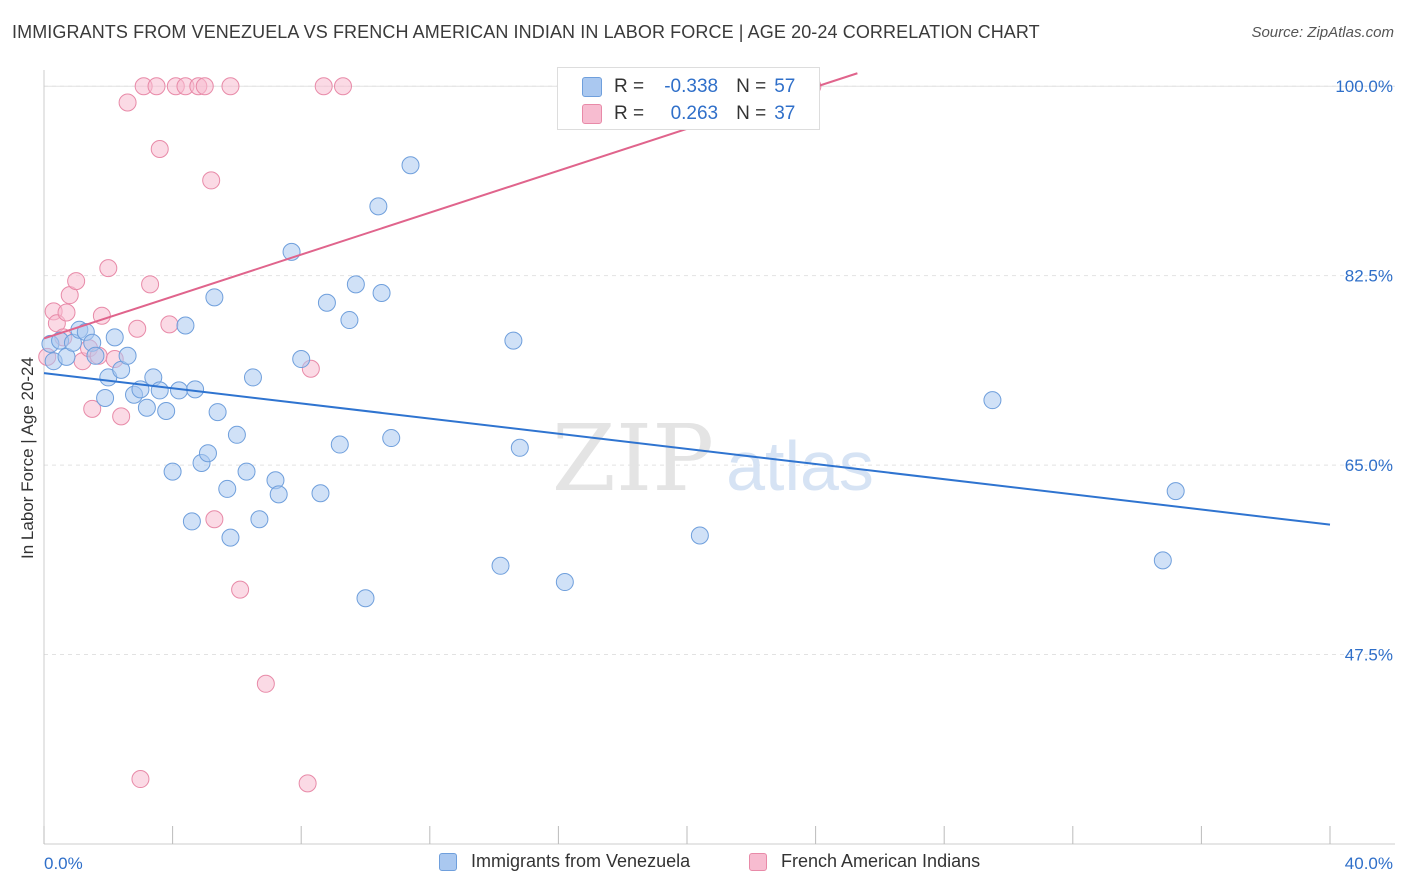  I want to click on stats-row-series1: R = -0.338 N = 57, so click(688, 87).